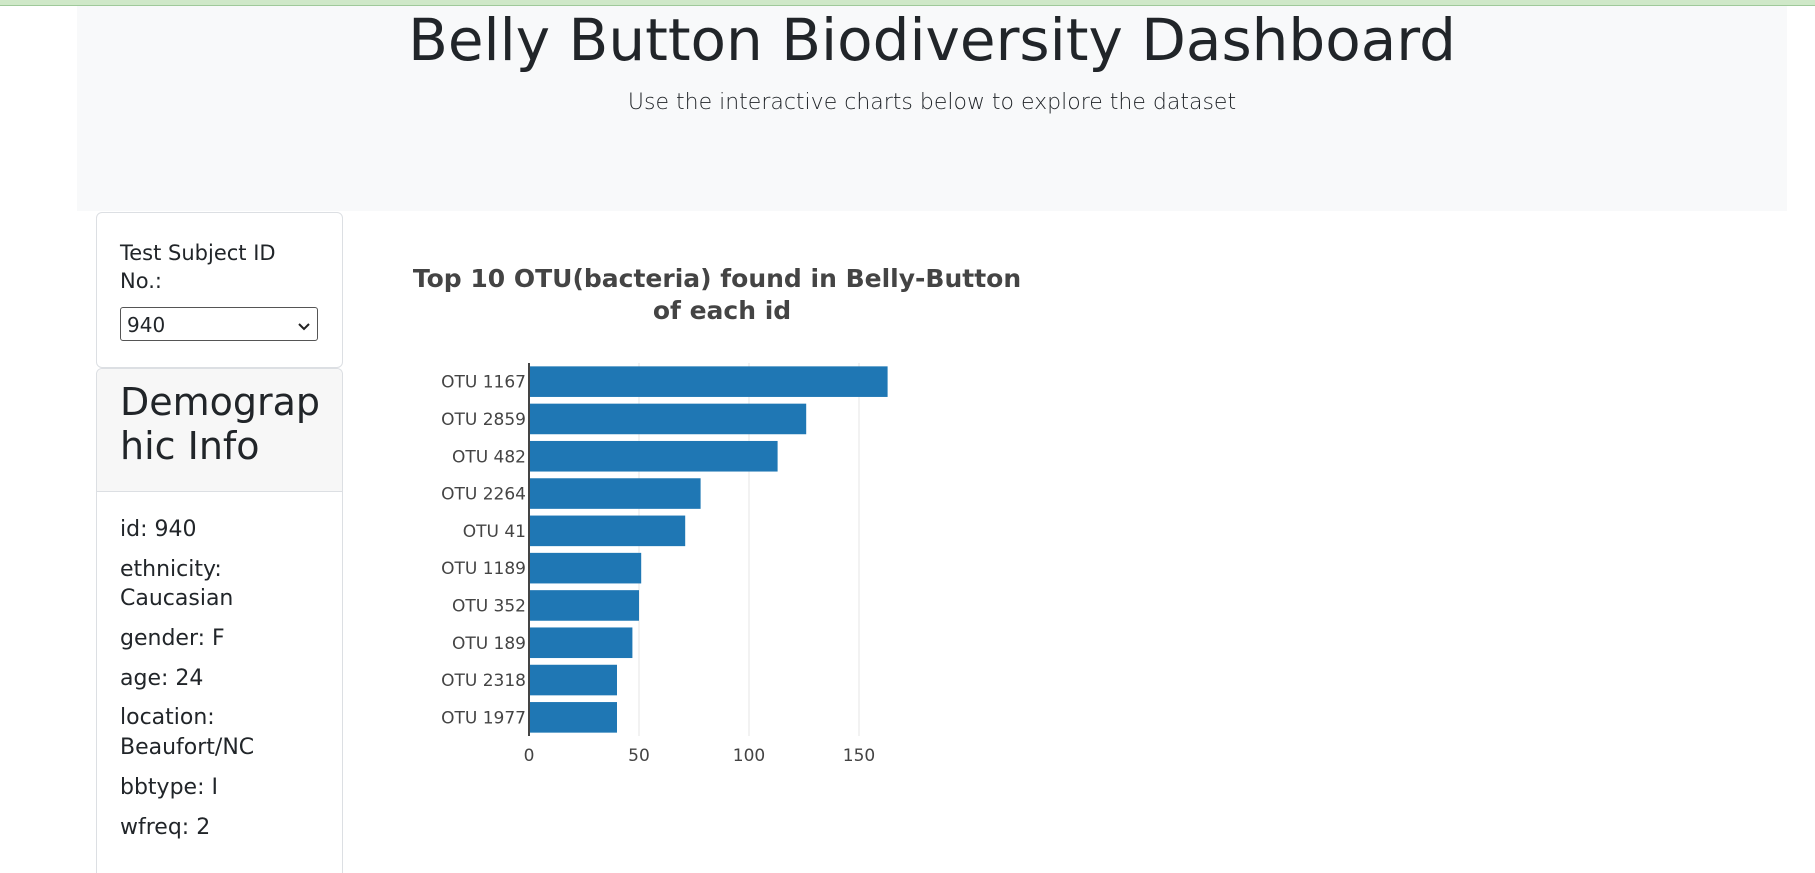 This screenshot has width=1815, height=873. Describe the element at coordinates (177, 584) in the screenshot. I see `demographic-item-ethnicity: ethnicity: Caucasian` at that location.